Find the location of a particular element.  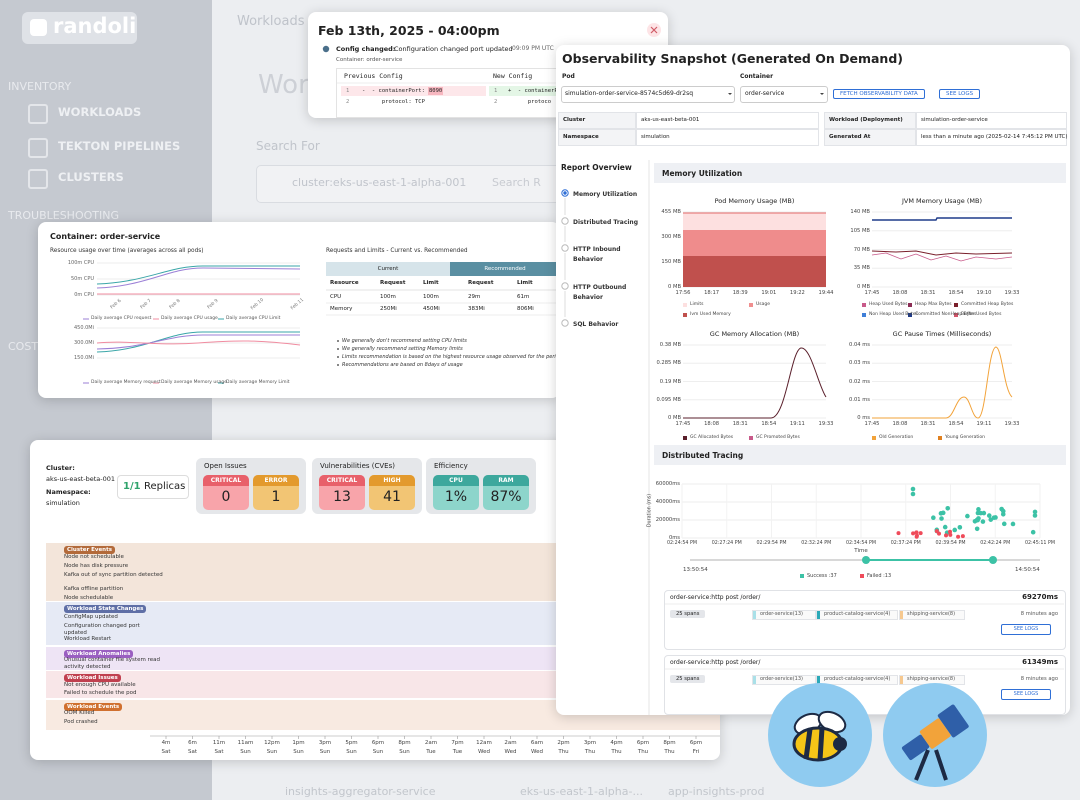

x-tick-label: 19:33 is located at coordinates (1012, 293).